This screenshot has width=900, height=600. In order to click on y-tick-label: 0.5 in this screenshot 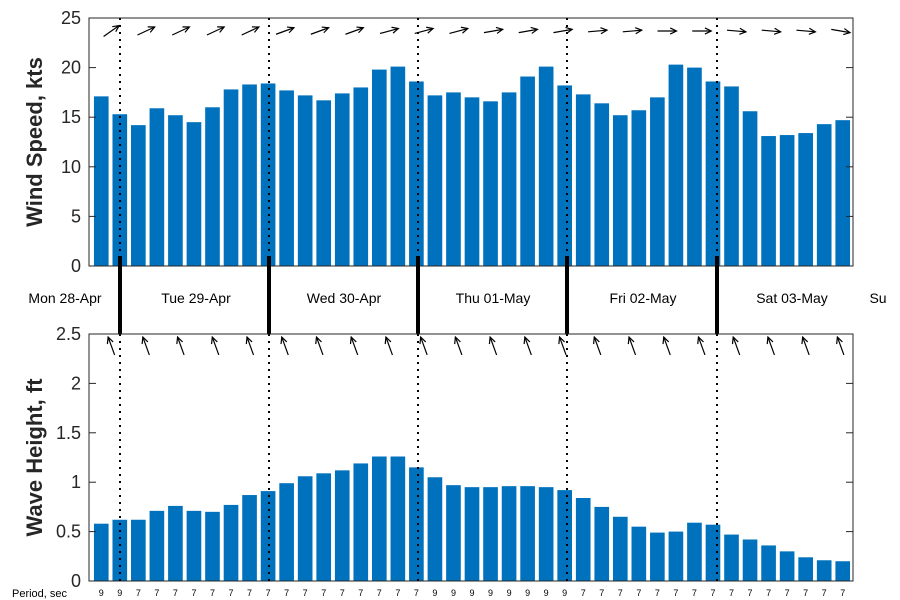, I will do `click(68, 532)`.